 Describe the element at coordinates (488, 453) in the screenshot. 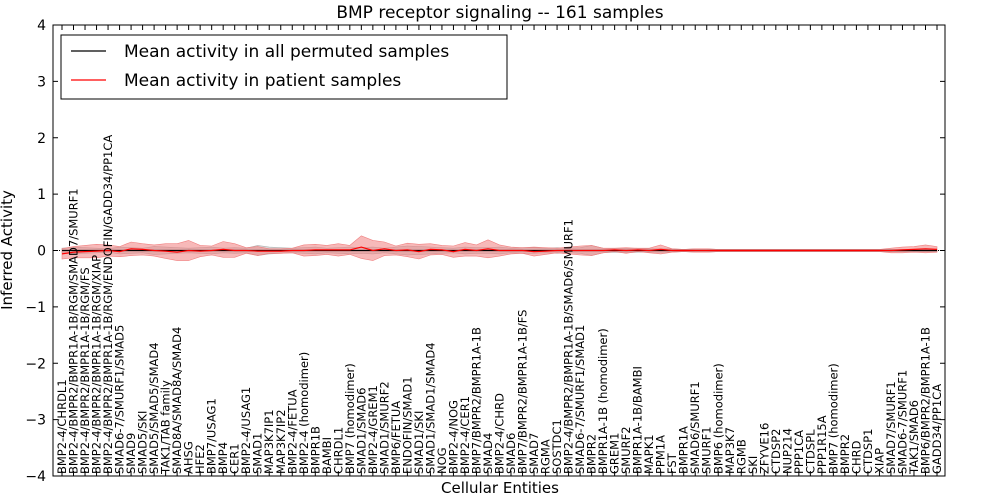

I see `x-tick-label: SMAD4` at that location.